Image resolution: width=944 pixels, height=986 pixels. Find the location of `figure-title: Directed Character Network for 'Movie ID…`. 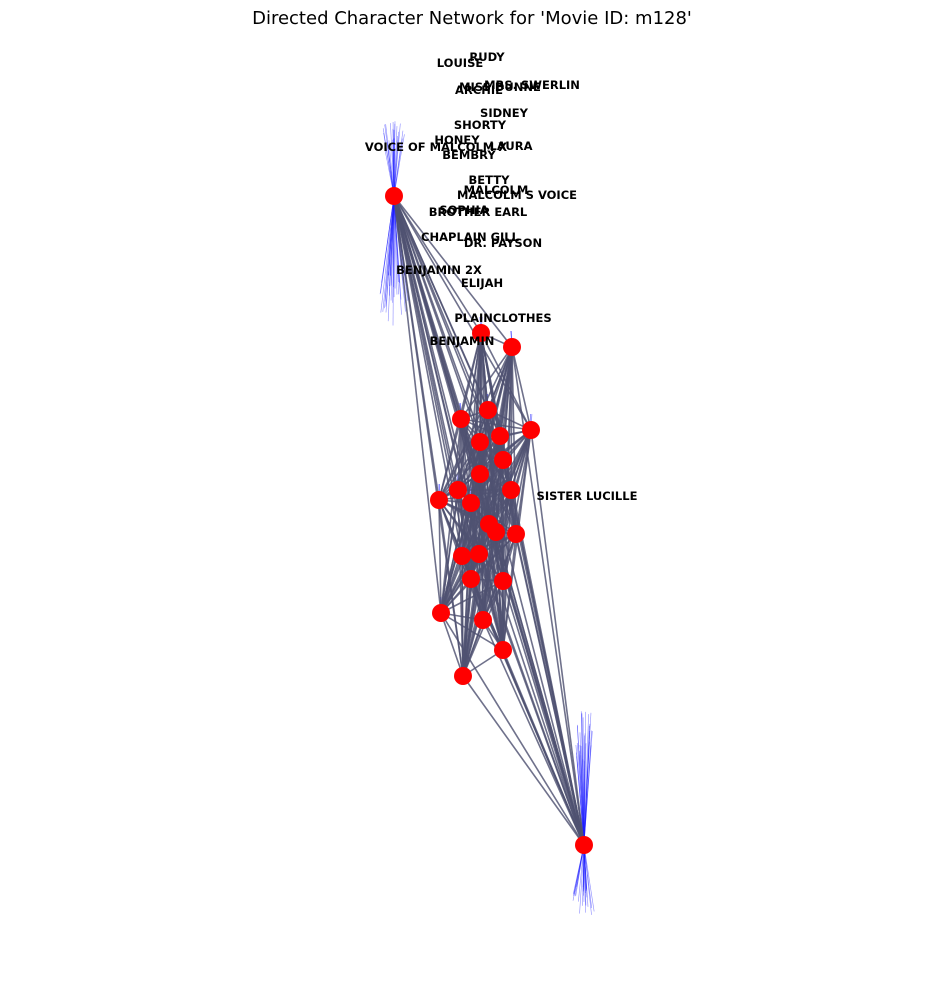

figure-title: Directed Character Network for 'Movie ID… is located at coordinates (472, 18).